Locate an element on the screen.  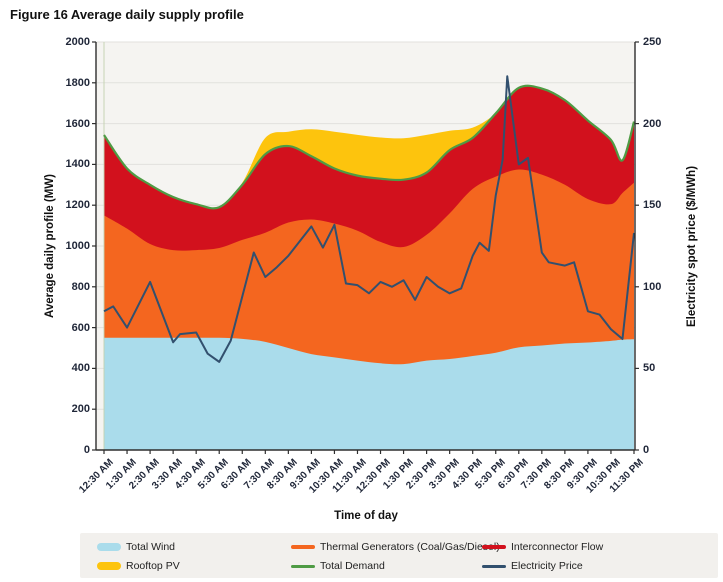
y-left-tick-label: 1200 is located at coordinates (77, 205).